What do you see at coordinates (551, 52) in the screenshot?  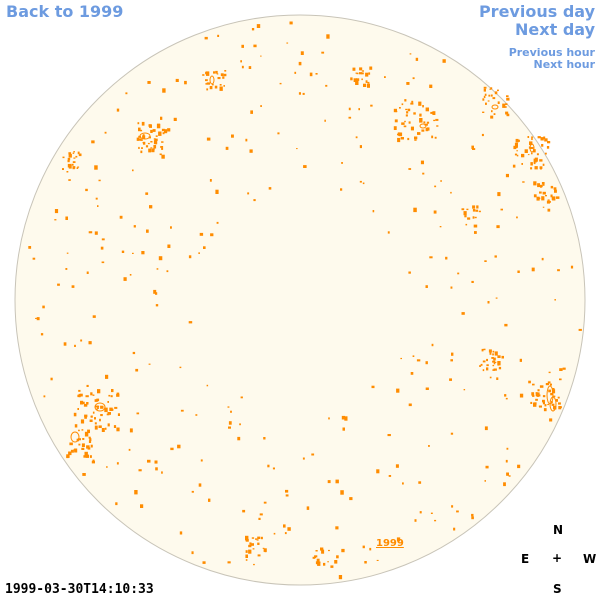 I see `previous-hour-link: Previous hour` at bounding box center [551, 52].